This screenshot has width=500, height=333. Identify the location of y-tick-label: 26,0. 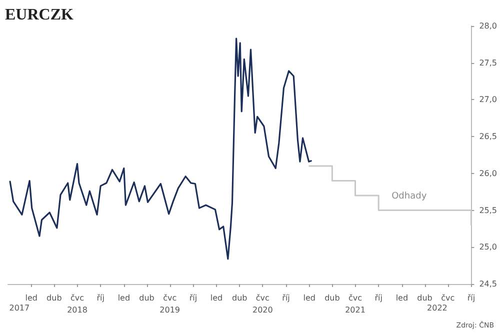
(488, 173).